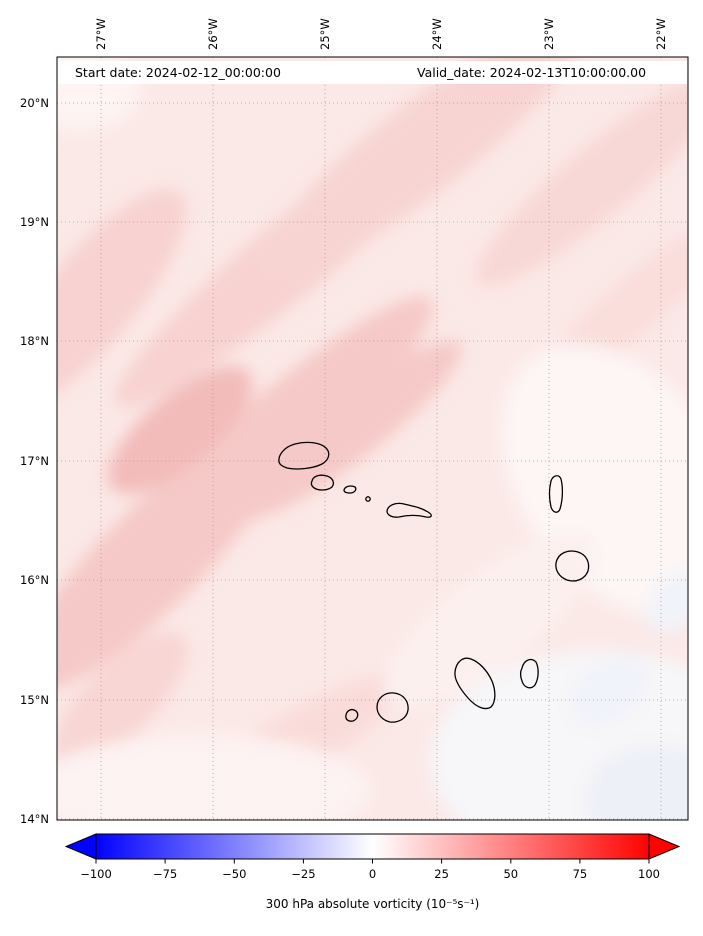 The image size is (703, 936). I want to click on colorbar-tick-label: −50, so click(234, 874).